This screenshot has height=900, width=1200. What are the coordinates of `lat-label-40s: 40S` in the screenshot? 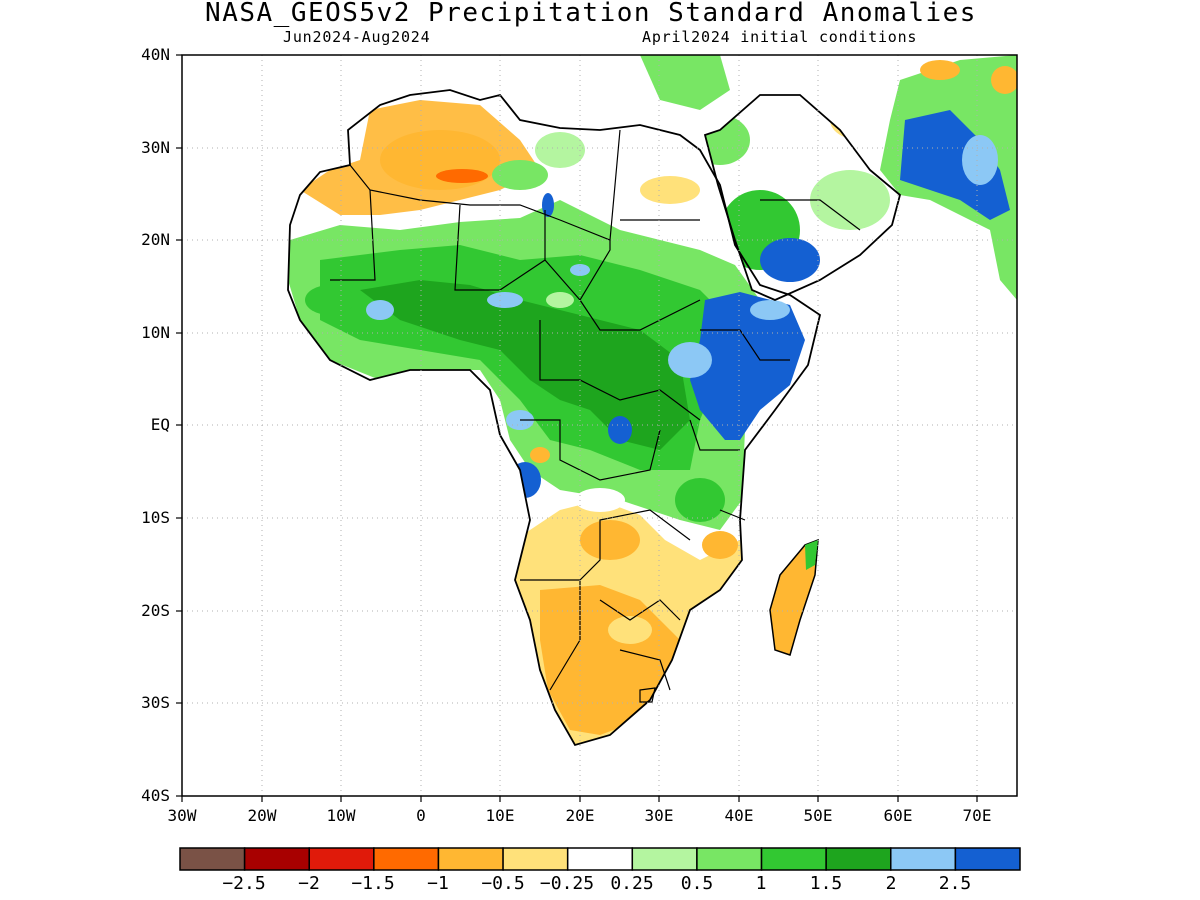 It's located at (155, 795).